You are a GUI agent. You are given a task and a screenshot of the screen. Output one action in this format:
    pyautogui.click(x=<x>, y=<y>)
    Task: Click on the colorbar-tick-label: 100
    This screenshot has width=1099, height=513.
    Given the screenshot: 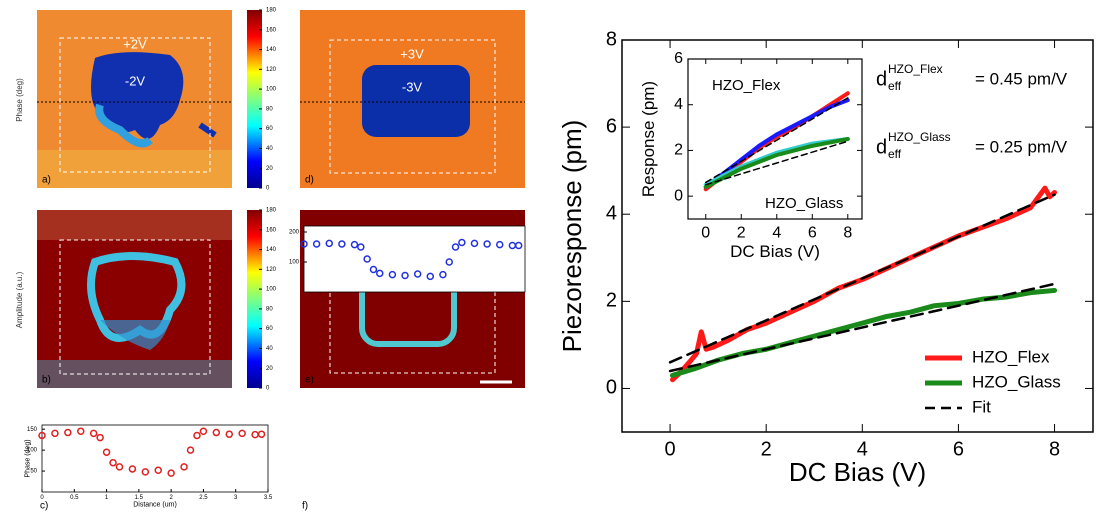 What is the action you would take?
    pyautogui.click(x=271, y=90)
    